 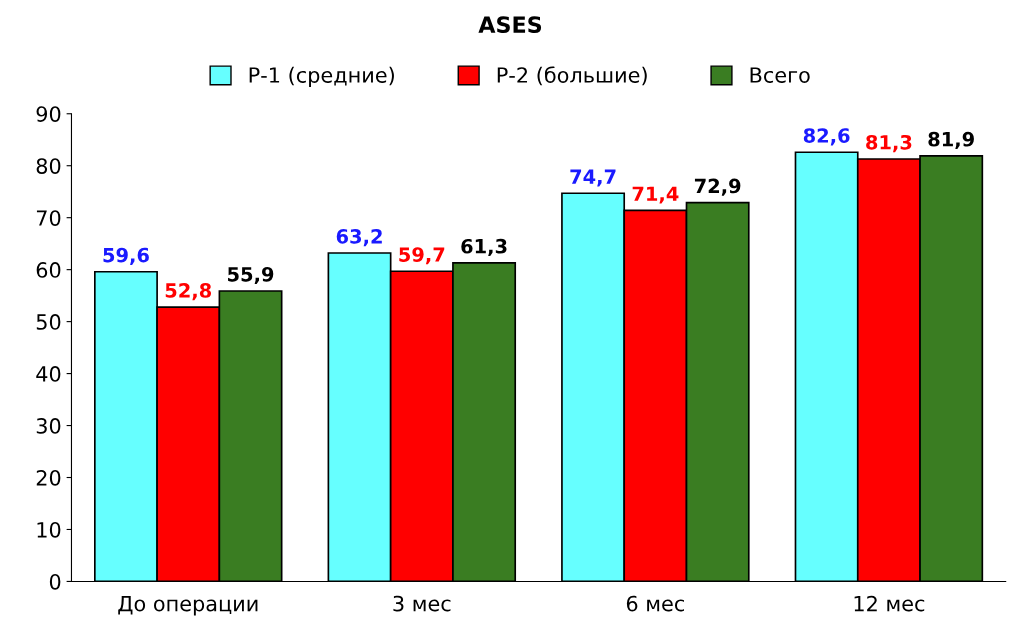 What do you see at coordinates (48, 166) in the screenshot?
I see `y-tick-label: 80` at bounding box center [48, 166].